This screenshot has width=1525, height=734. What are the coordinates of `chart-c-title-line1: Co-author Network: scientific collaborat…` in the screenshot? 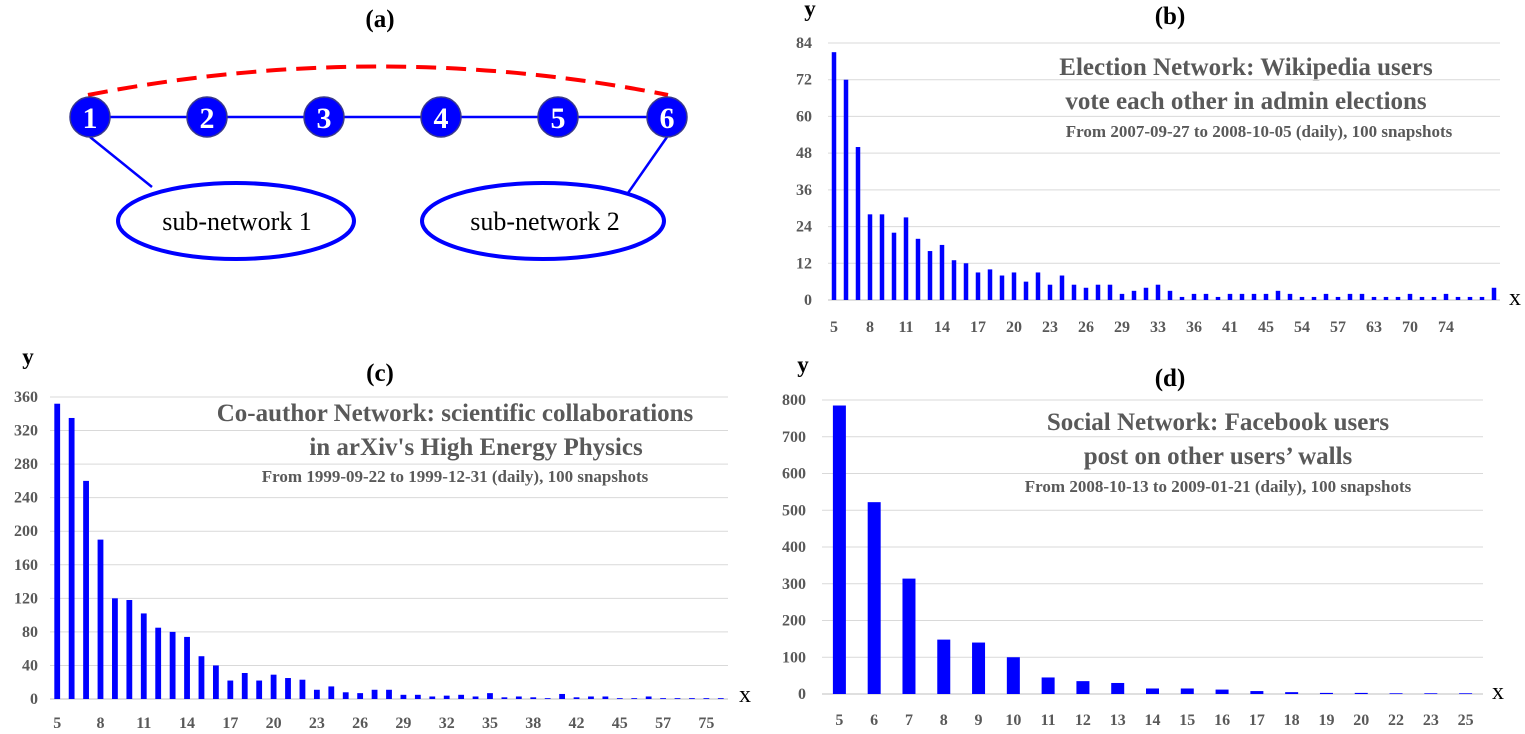 It's located at (455, 413).